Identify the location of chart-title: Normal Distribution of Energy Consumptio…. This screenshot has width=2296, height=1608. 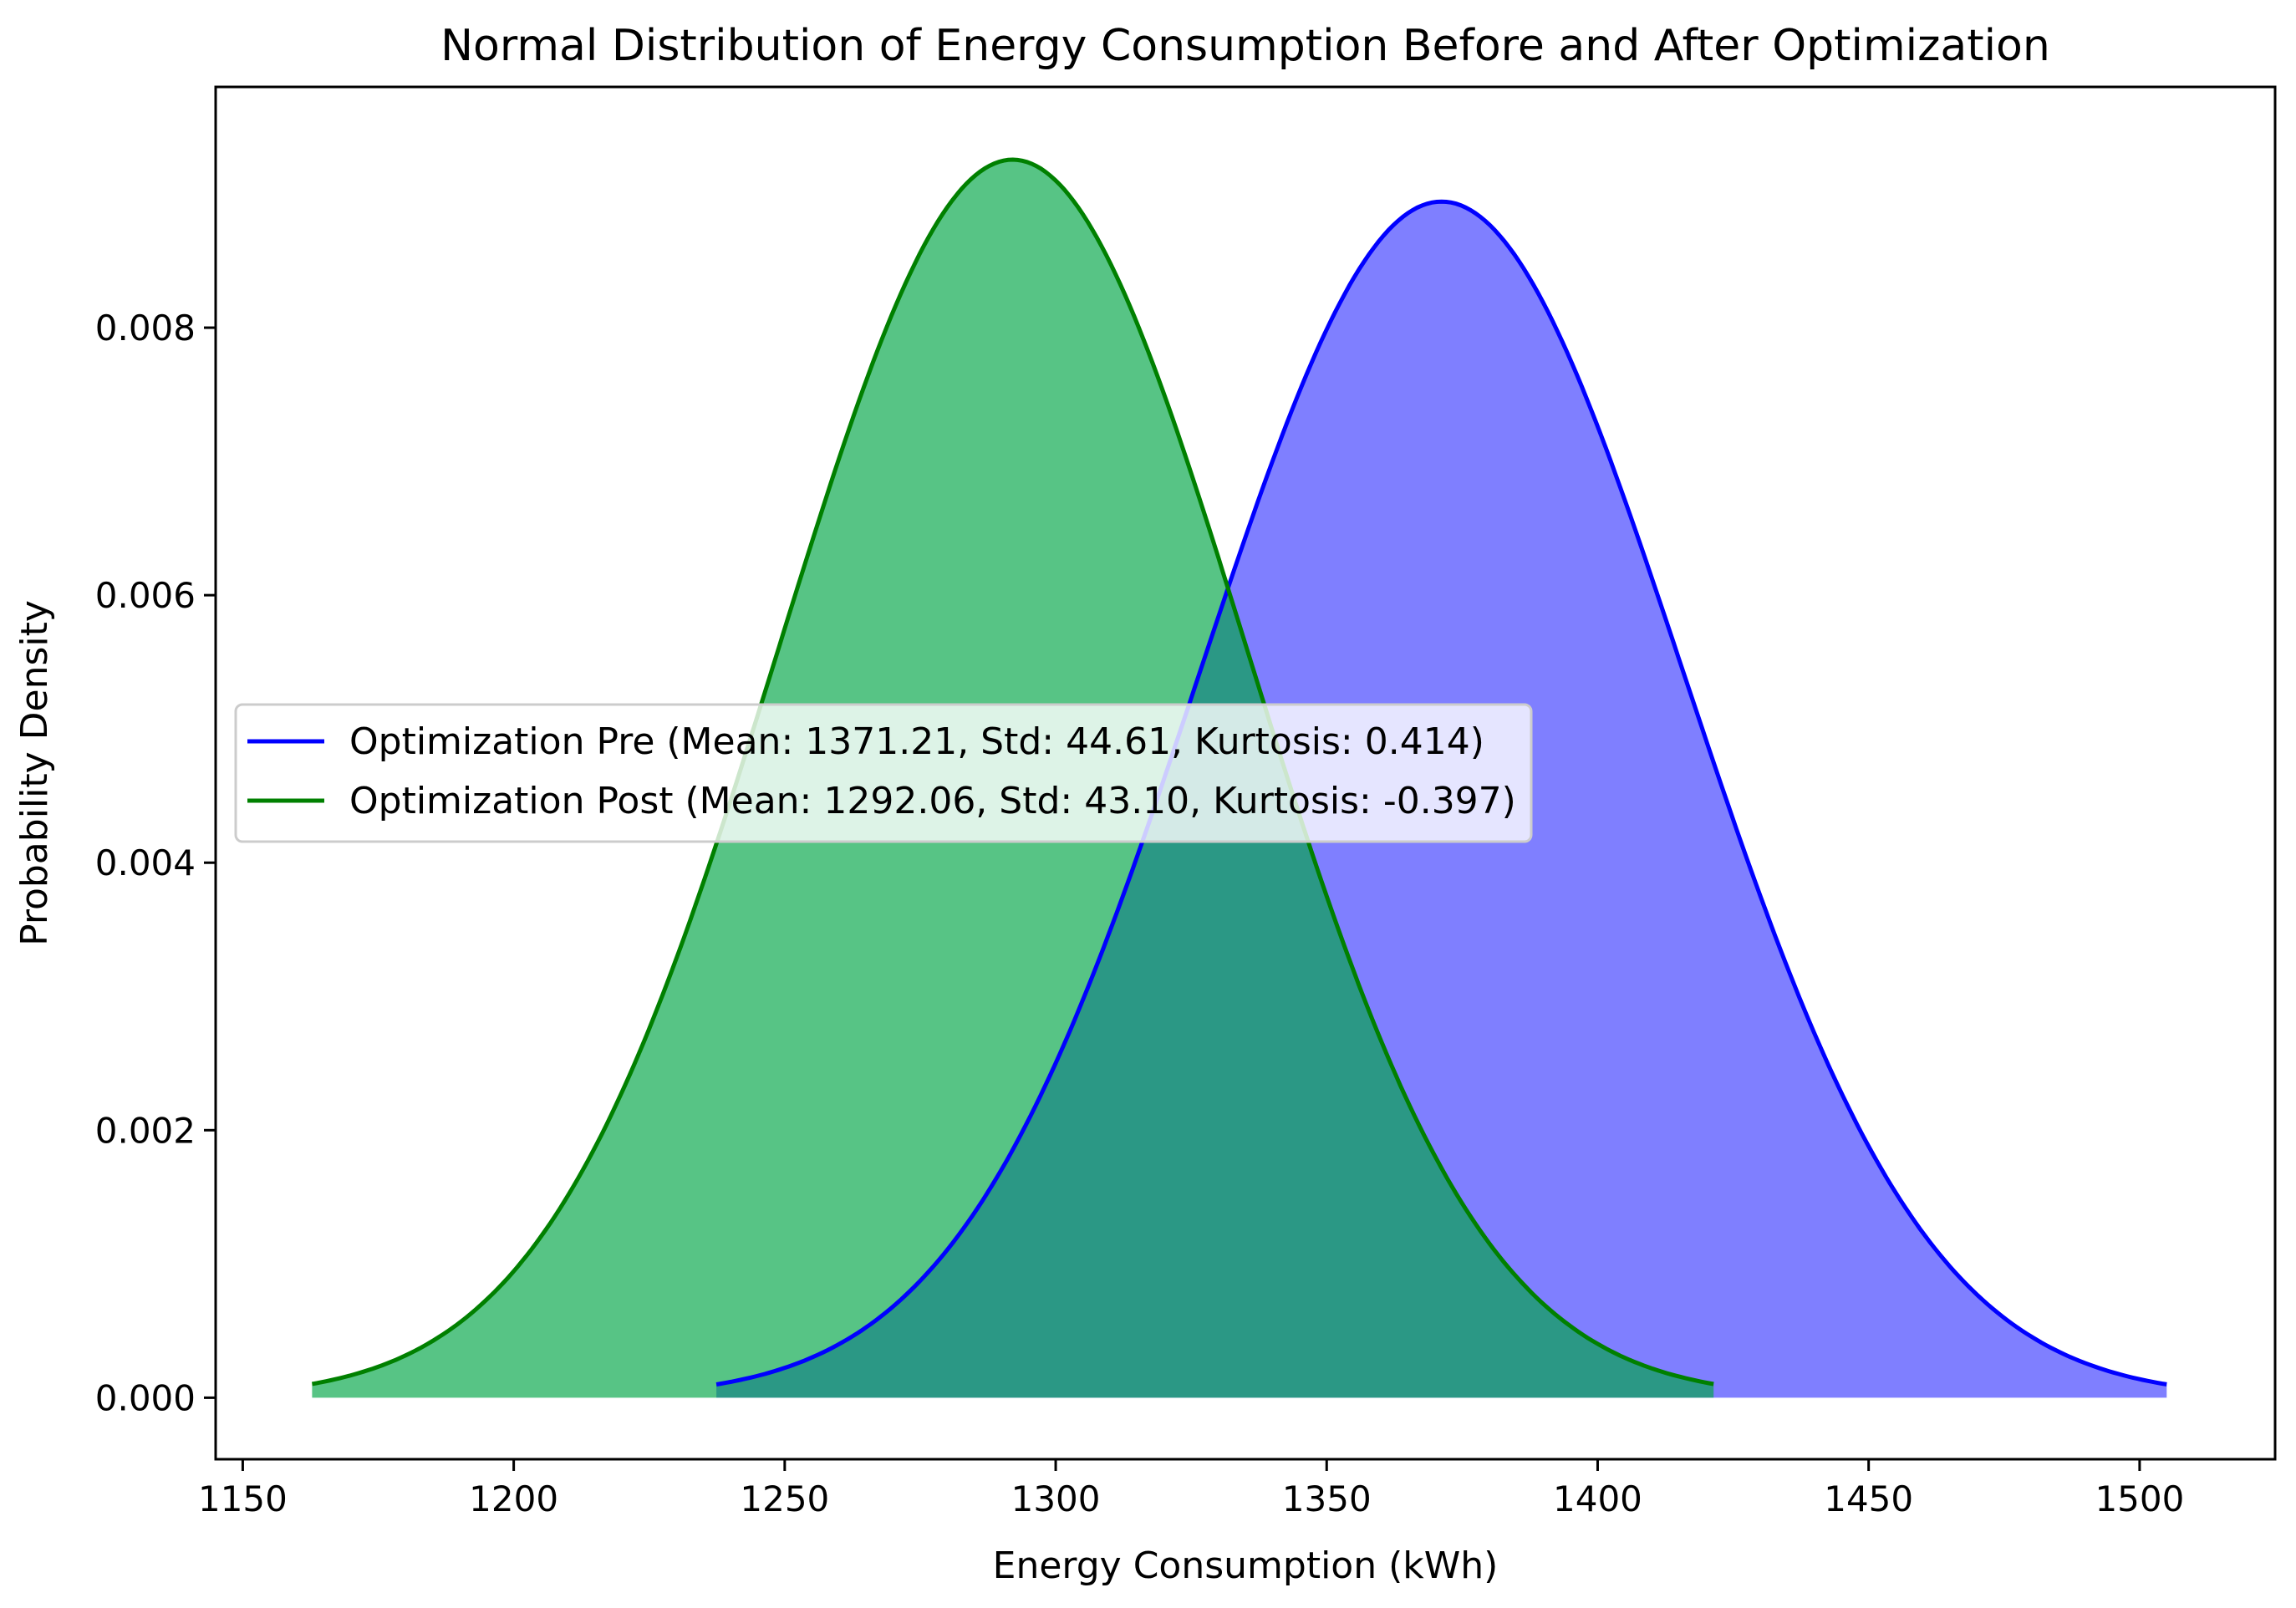
(1245, 46).